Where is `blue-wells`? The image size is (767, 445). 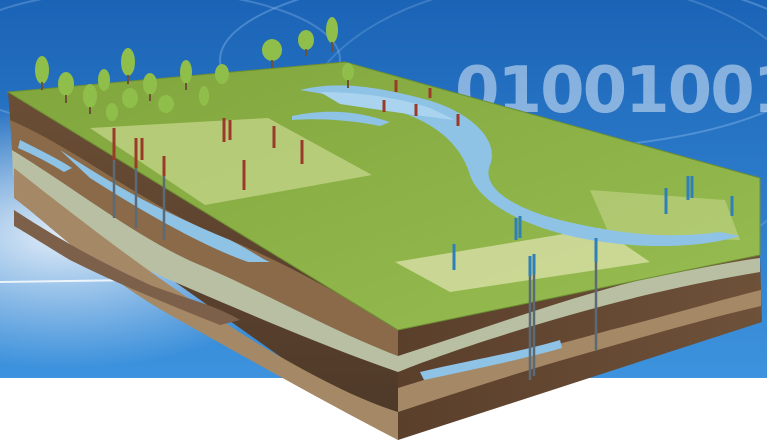 blue-wells is located at coordinates (593, 226).